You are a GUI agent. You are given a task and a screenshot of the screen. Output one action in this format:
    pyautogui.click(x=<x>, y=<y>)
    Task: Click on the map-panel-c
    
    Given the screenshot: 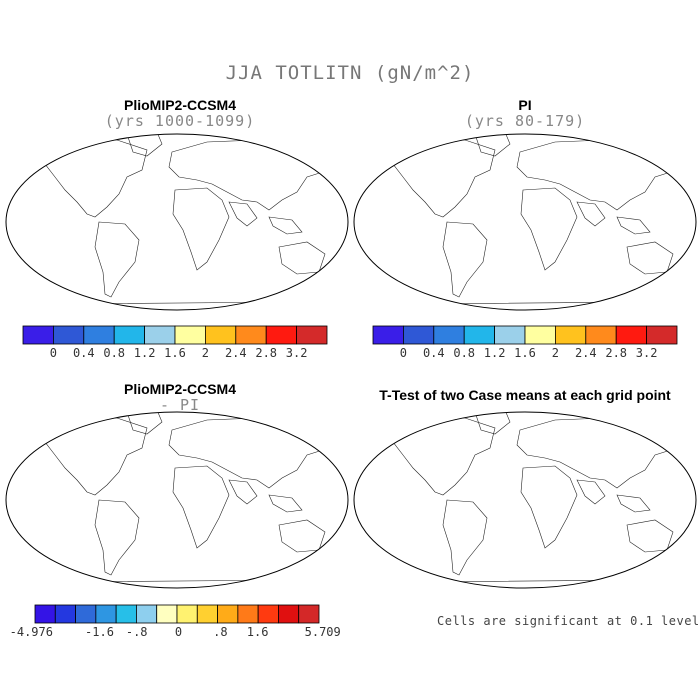 What is the action you would take?
    pyautogui.click(x=177, y=500)
    